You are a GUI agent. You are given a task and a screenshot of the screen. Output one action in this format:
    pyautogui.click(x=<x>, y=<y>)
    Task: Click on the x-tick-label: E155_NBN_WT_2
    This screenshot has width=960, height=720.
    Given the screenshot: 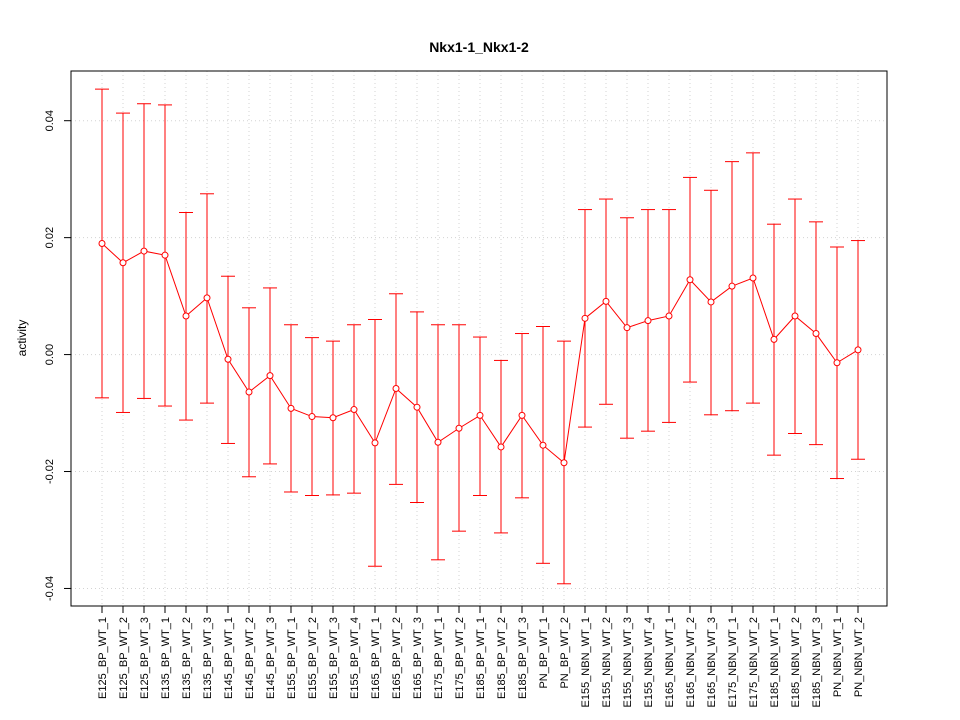 What is the action you would take?
    pyautogui.click(x=607, y=662)
    